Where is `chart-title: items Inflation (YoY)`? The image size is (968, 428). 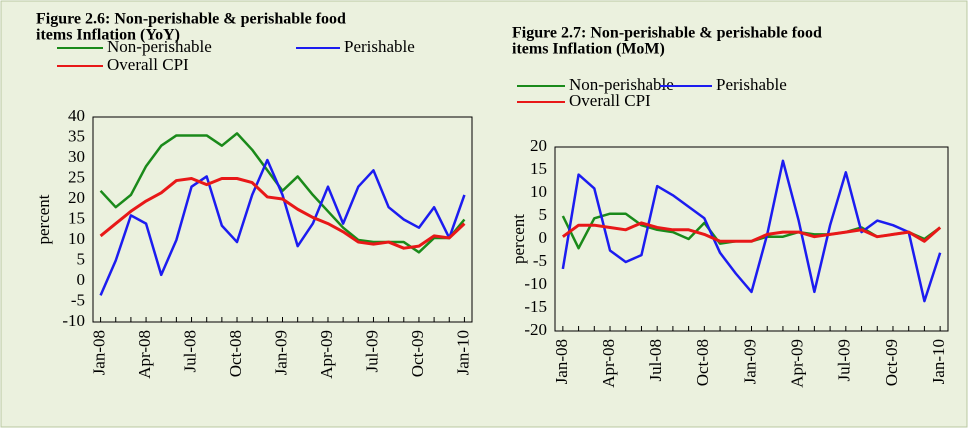
chart-title: items Inflation (YoY) is located at coordinates (108, 35).